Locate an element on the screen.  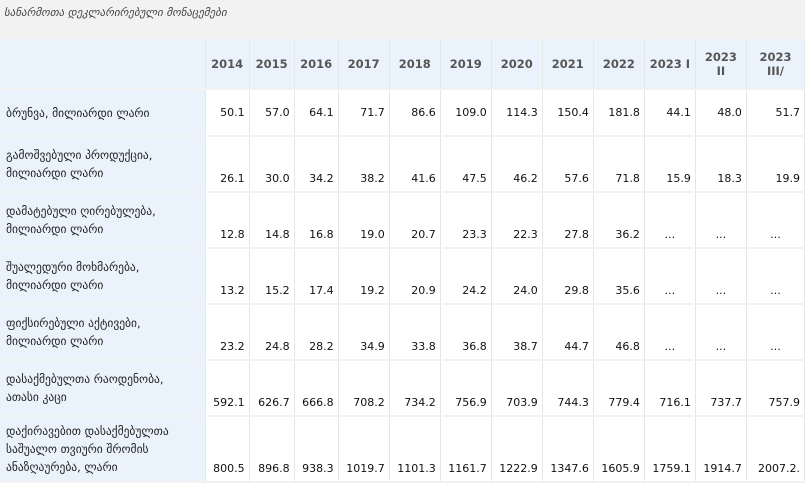
table-cell: 737.7 is located at coordinates (721, 388).